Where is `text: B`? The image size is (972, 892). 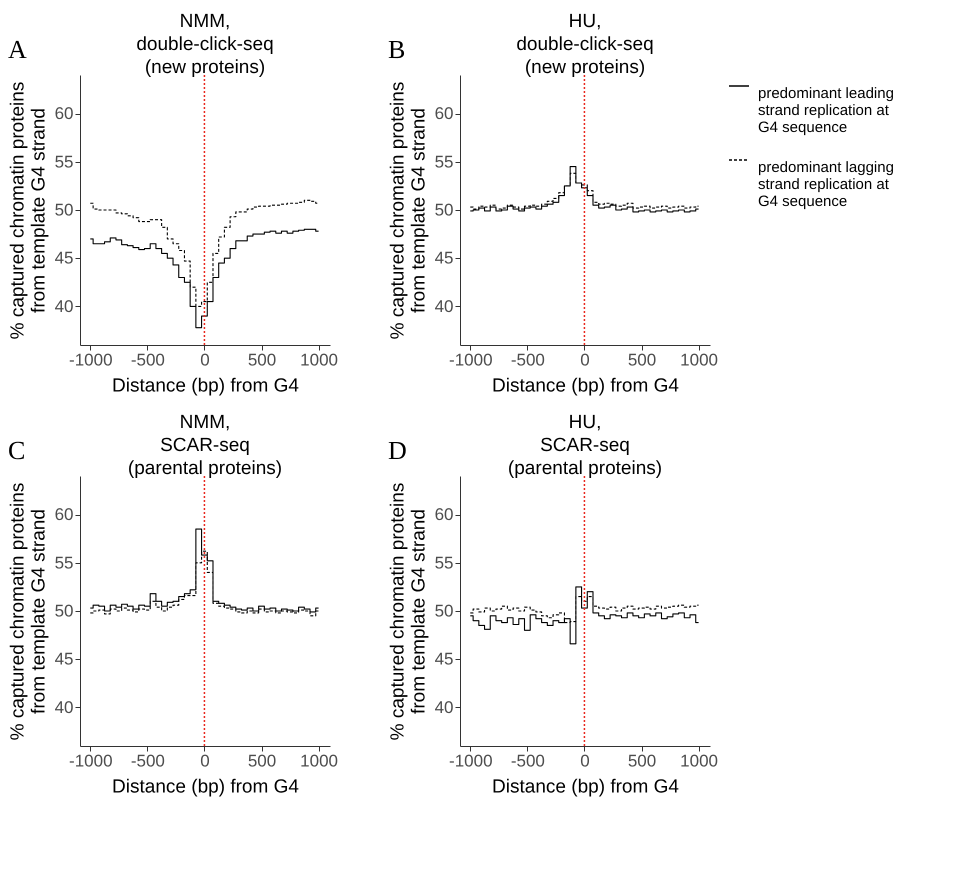
text: B is located at coordinates (397, 49).